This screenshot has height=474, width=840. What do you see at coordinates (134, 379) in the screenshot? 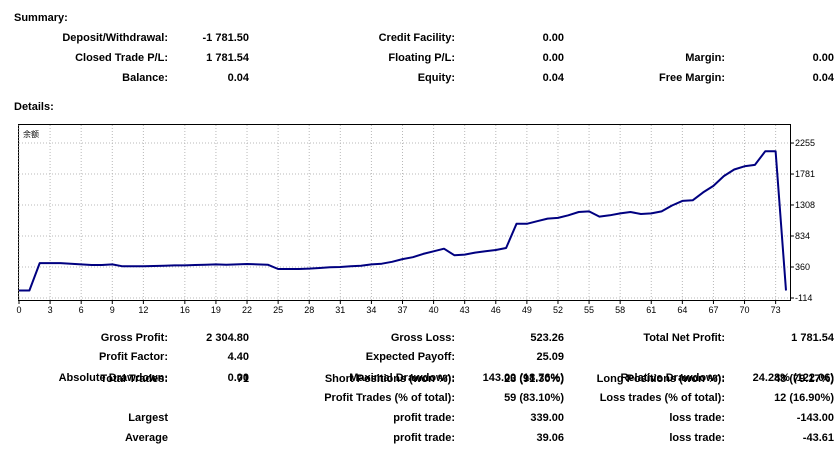
I see `total-trades-label: Total Trades:` at bounding box center [134, 379].